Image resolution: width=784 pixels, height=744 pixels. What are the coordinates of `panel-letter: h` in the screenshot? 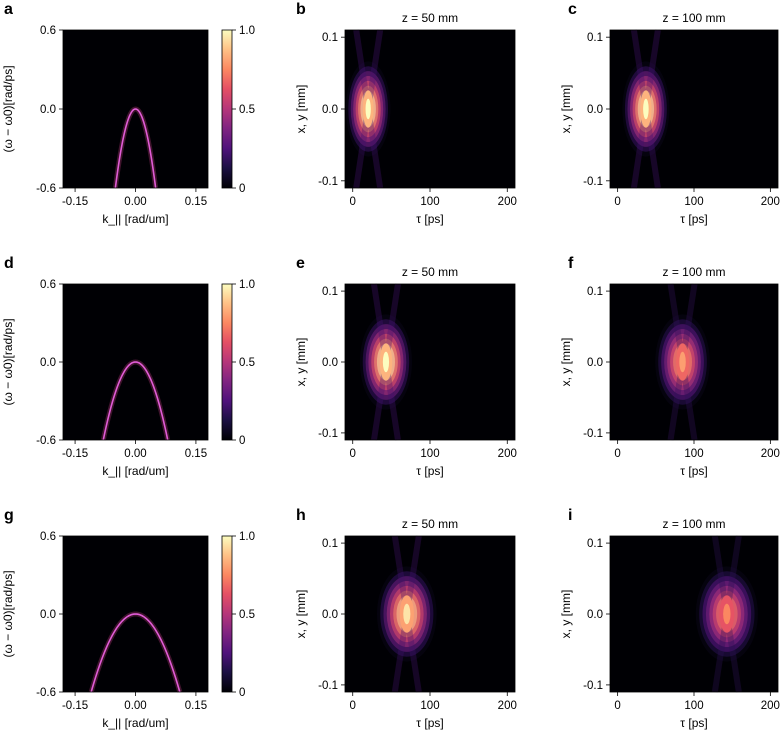 It's located at (301, 515).